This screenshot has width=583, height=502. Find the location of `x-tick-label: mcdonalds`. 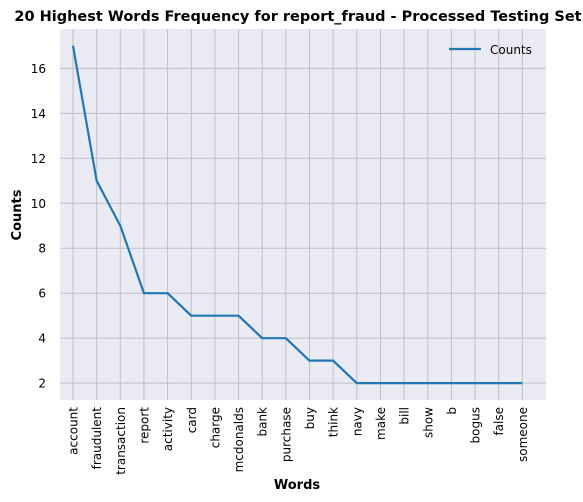

x-tick-label: mcdonalds is located at coordinates (239, 439).